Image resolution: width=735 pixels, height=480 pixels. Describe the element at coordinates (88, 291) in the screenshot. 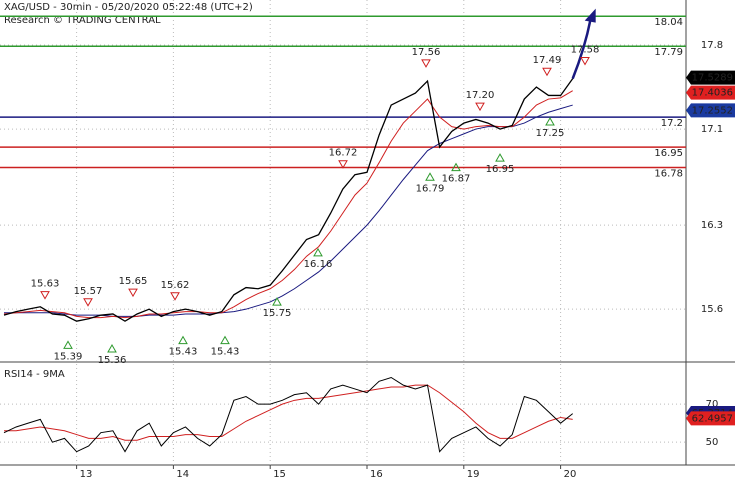

I see `swing-label: 15.57` at that location.